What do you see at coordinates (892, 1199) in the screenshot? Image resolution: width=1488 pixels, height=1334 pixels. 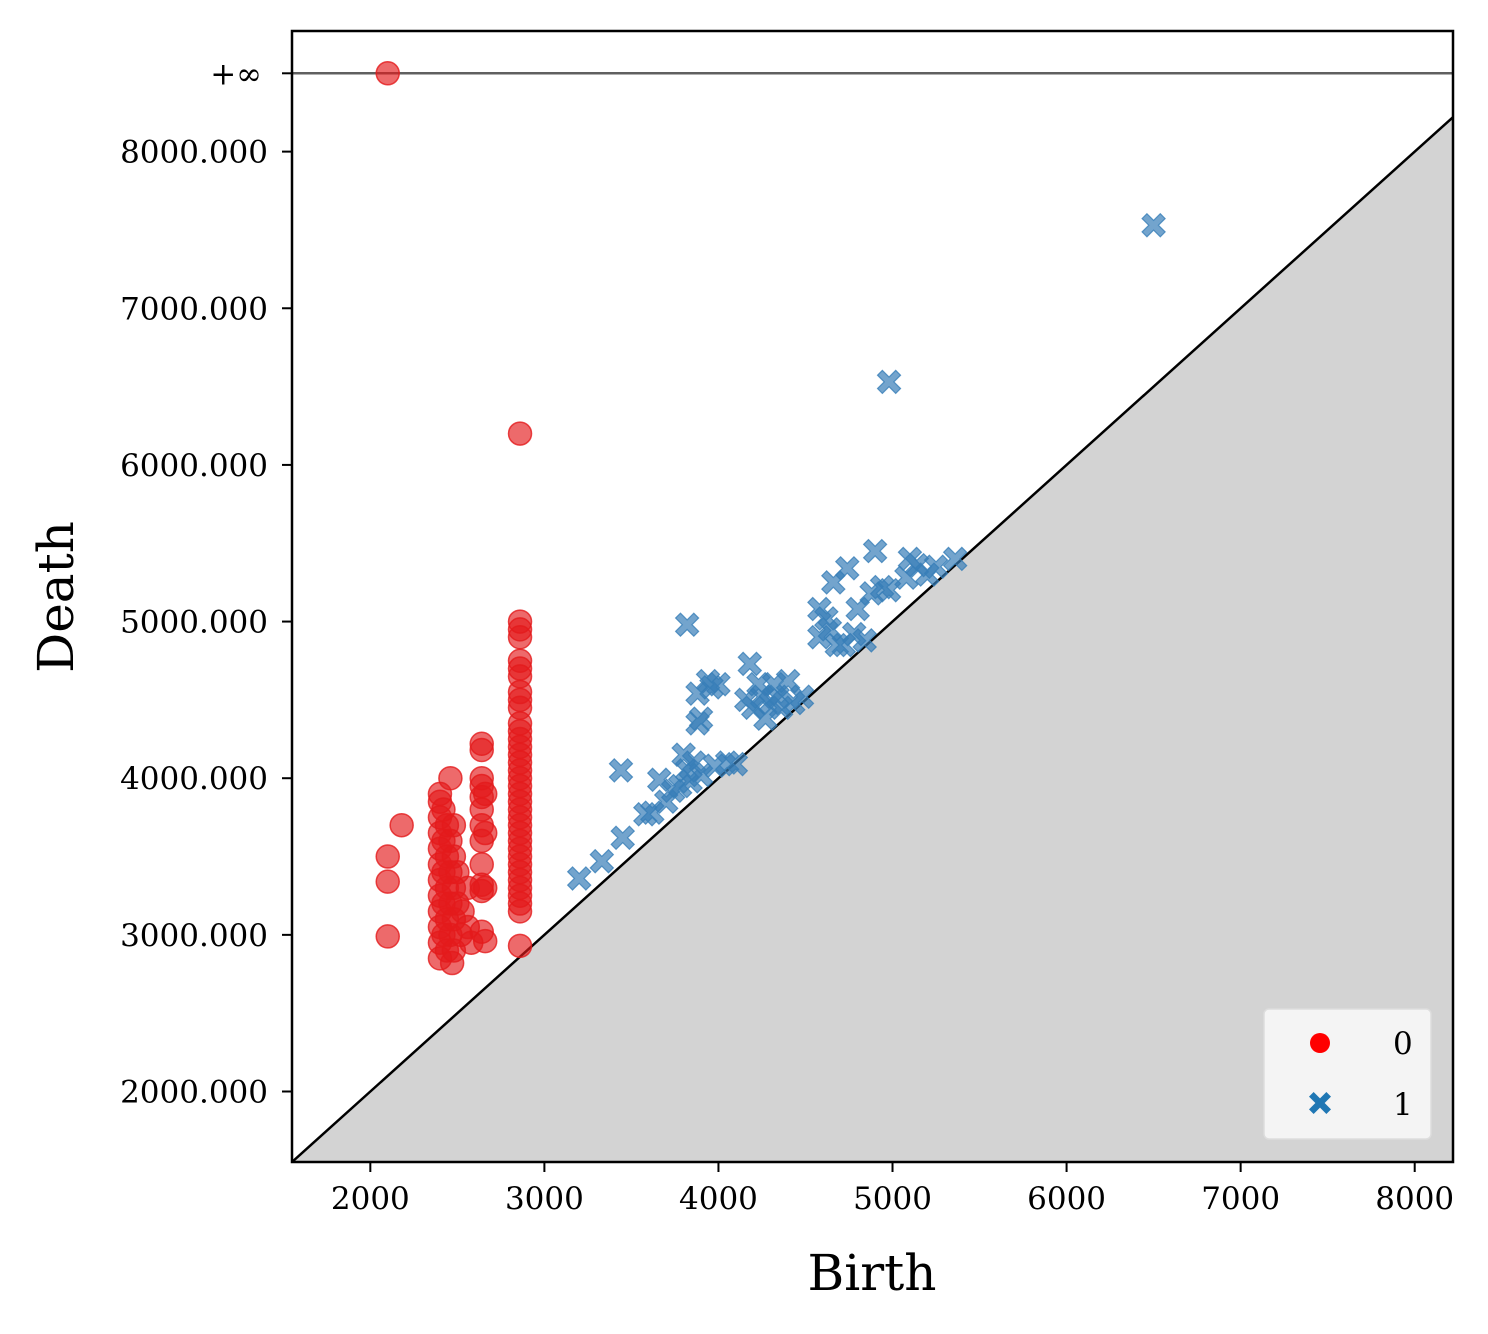 I see `x-tick-label: 5000` at bounding box center [892, 1199].